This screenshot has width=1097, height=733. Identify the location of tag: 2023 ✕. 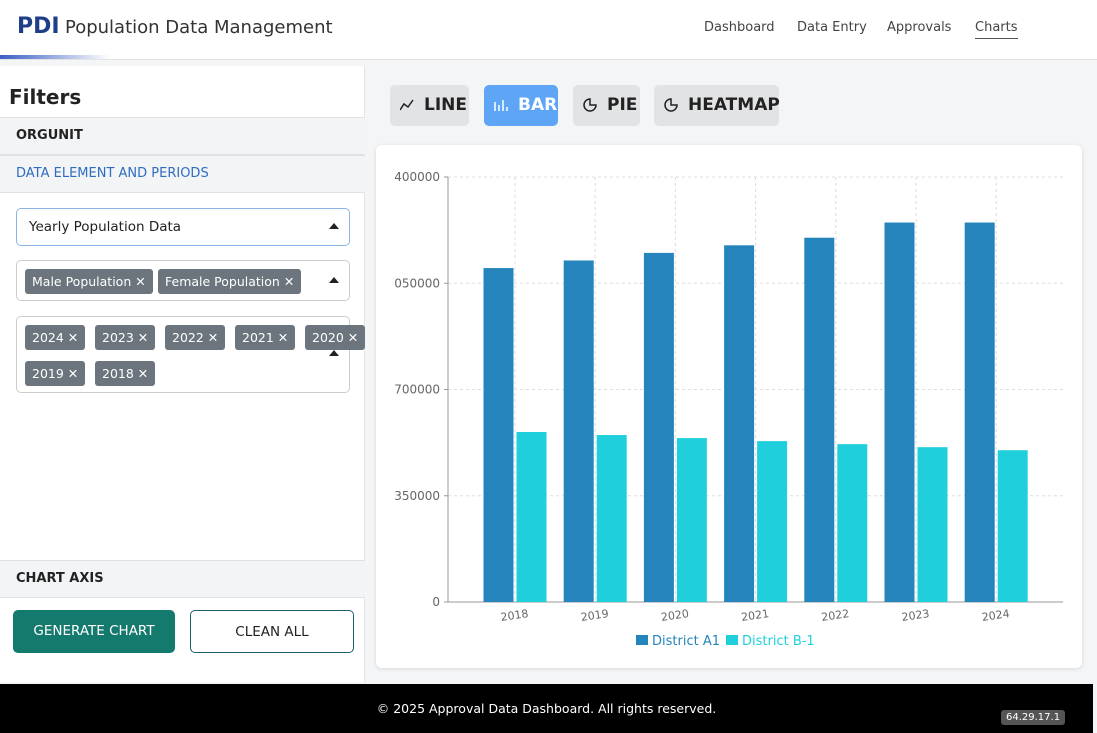
(125, 337).